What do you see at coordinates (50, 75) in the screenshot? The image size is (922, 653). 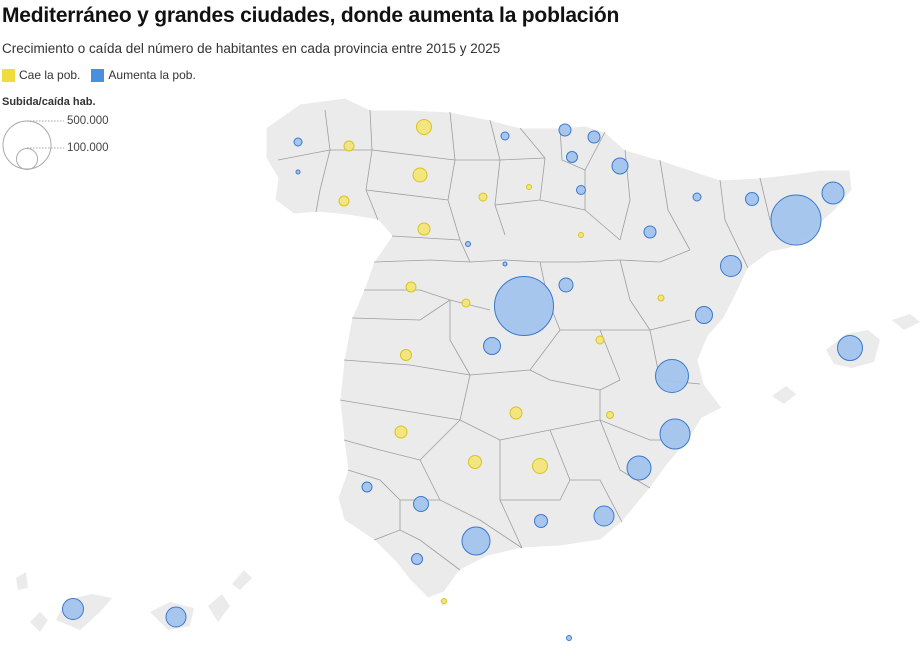 I see `legend-label-decrease: Cae la pob.` at bounding box center [50, 75].